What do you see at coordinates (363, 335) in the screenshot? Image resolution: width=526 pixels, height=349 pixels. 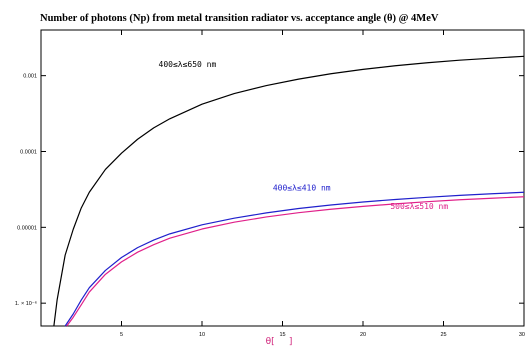 I see `x-tick-label: 20` at bounding box center [363, 335].